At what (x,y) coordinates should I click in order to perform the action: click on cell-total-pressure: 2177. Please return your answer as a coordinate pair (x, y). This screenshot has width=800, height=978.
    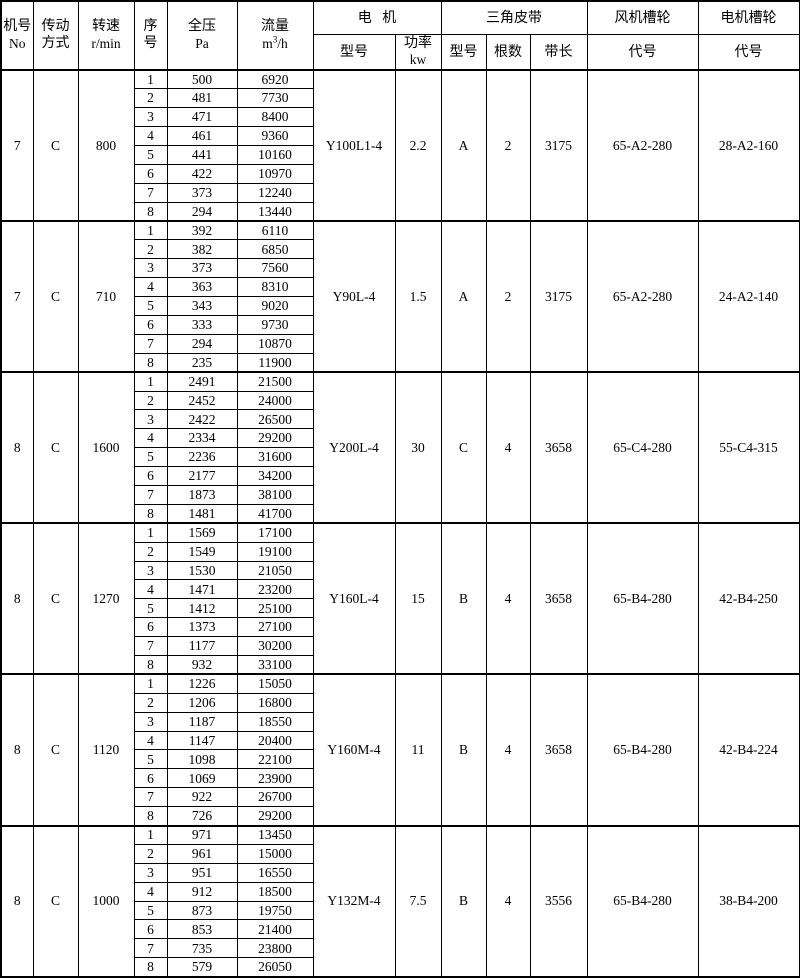
    Looking at the image, I should click on (202, 476).